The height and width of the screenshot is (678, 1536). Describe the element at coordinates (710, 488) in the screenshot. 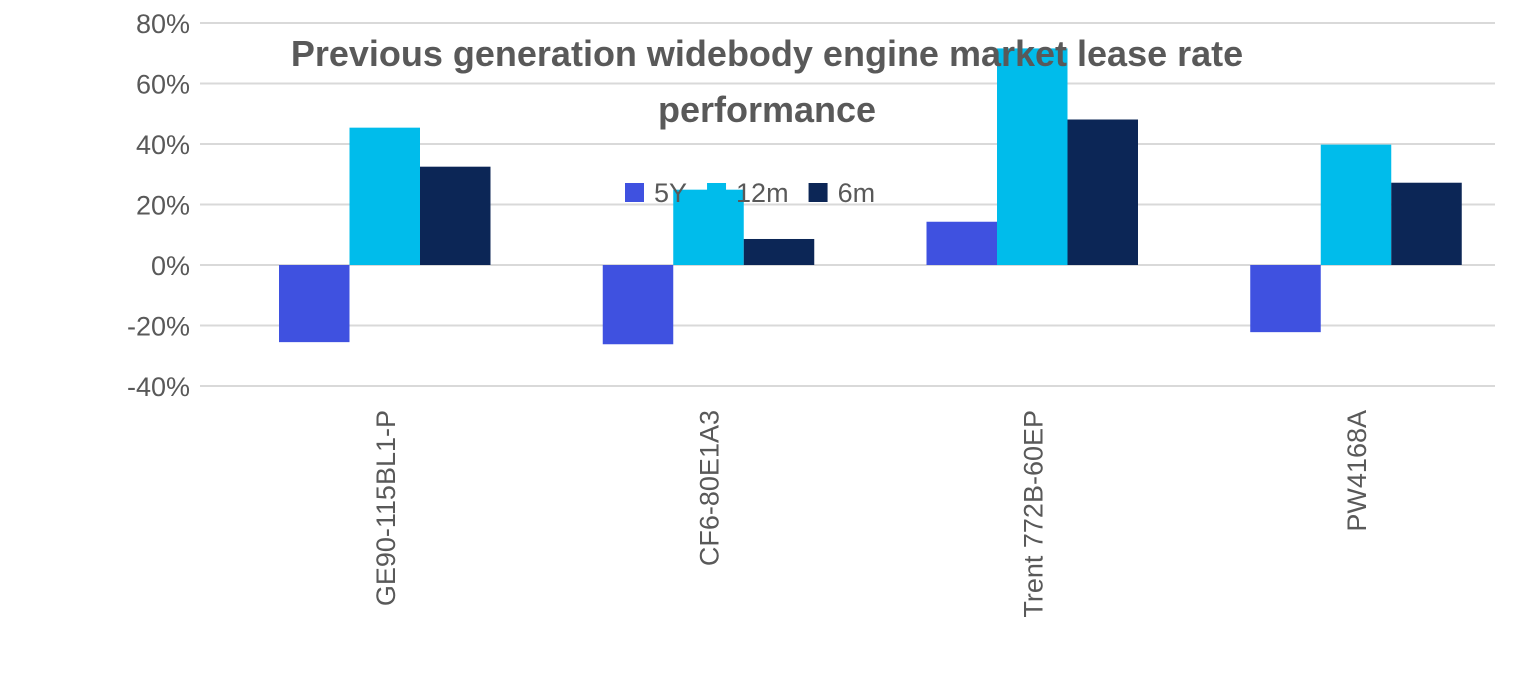

I see `x-tick-label: CF6-80E1A3` at that location.